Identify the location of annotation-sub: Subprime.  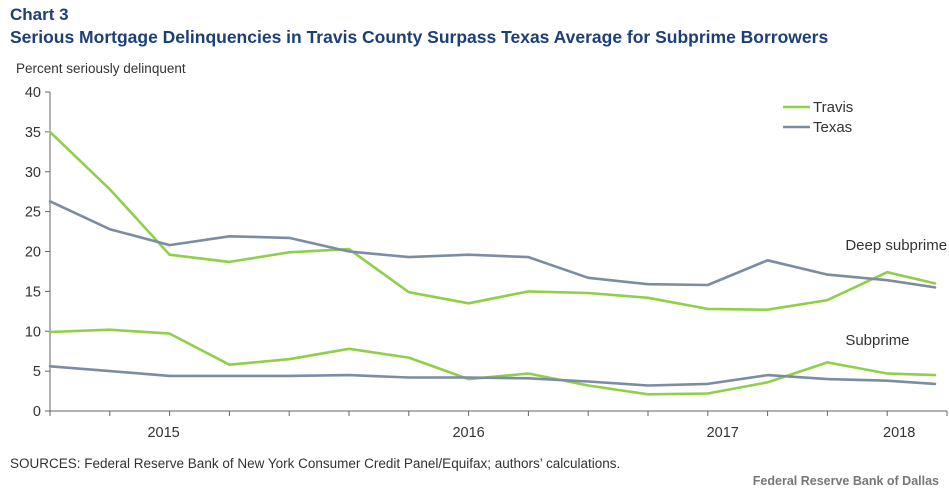
(877, 340).